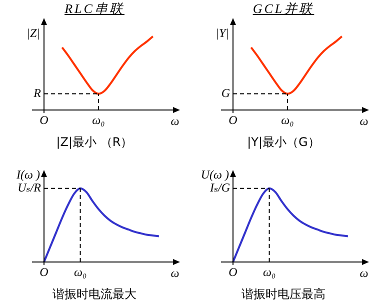  I want to click on y-axis-title: |Y|, so click(222, 33).